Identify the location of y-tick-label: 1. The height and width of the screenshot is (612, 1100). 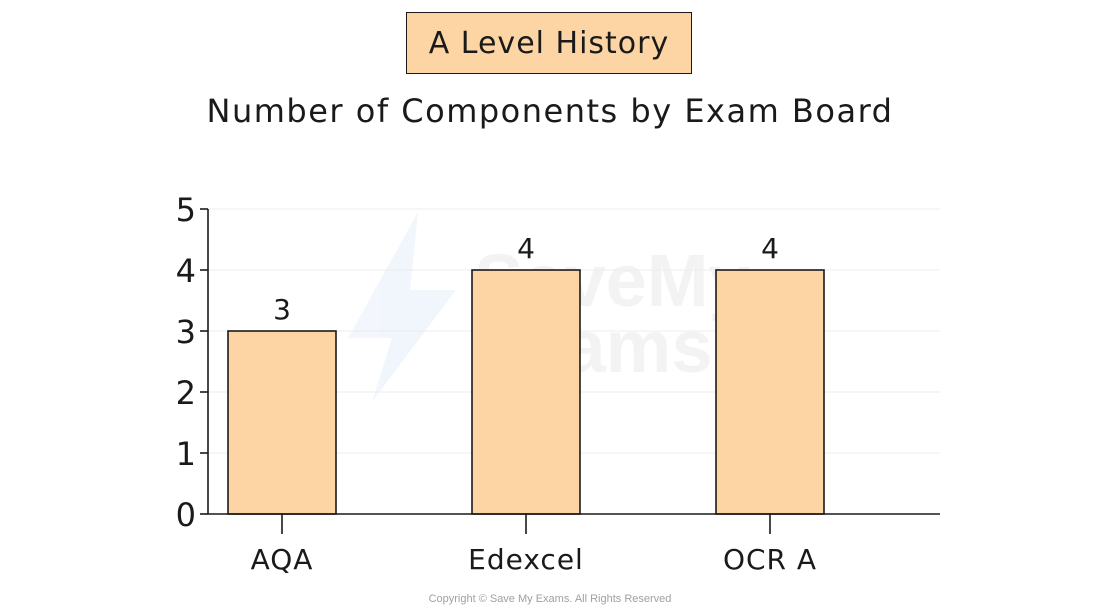
(186, 454).